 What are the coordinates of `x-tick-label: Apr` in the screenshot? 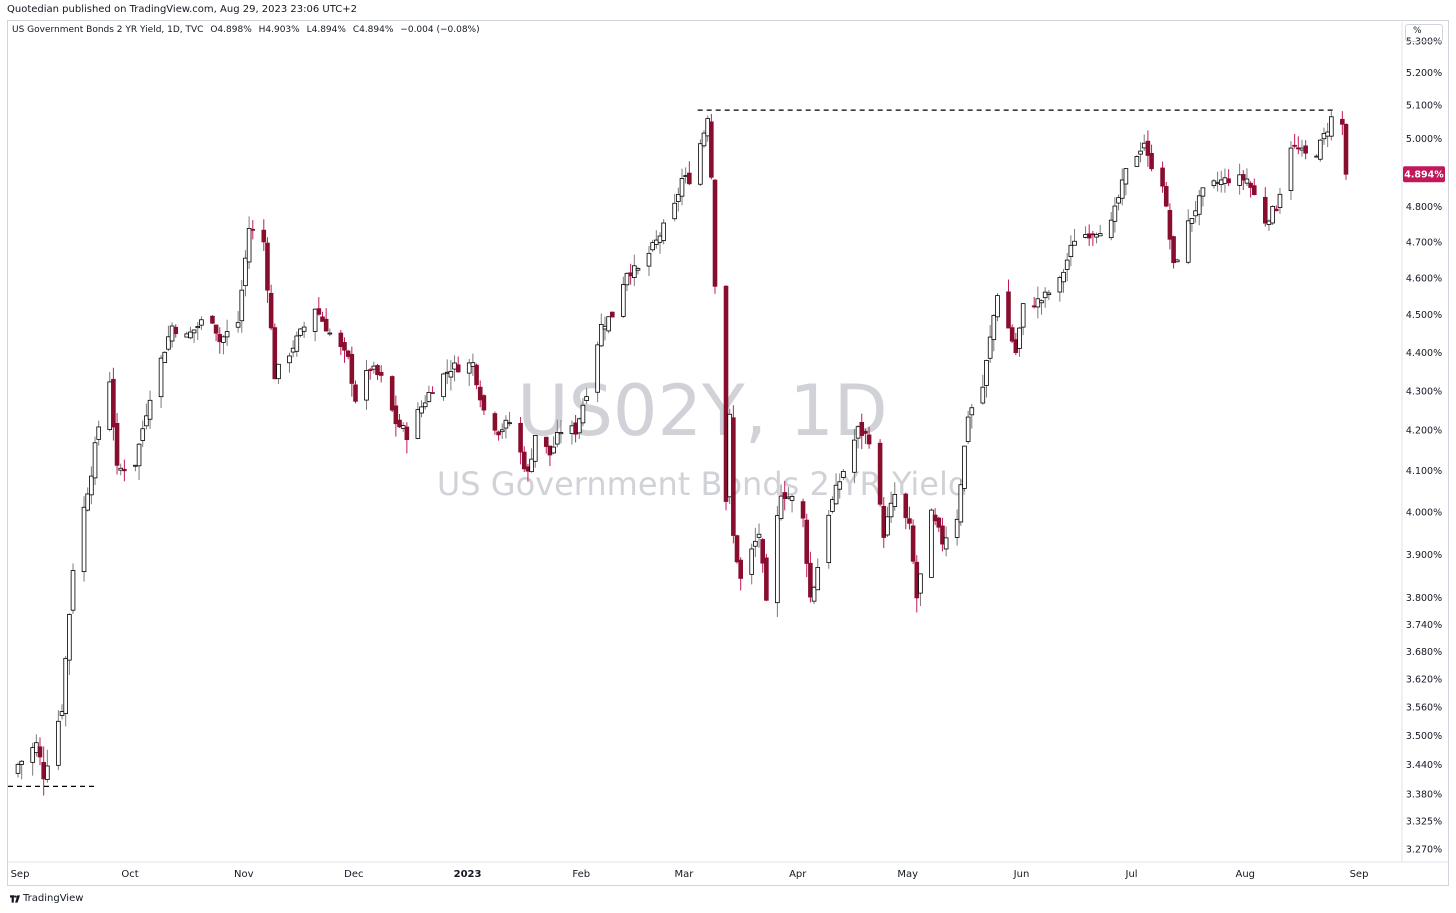 It's located at (798, 874).